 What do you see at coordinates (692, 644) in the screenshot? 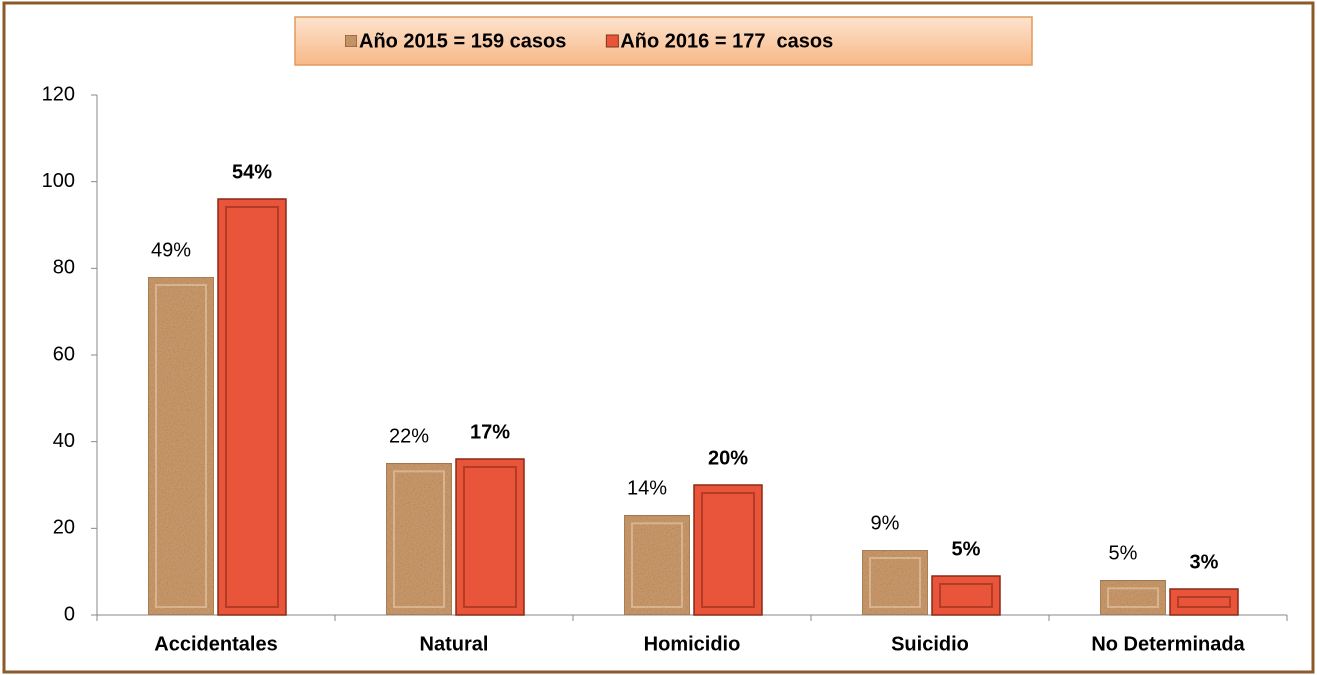
I see `x-tick-label: Homicidio` at bounding box center [692, 644].